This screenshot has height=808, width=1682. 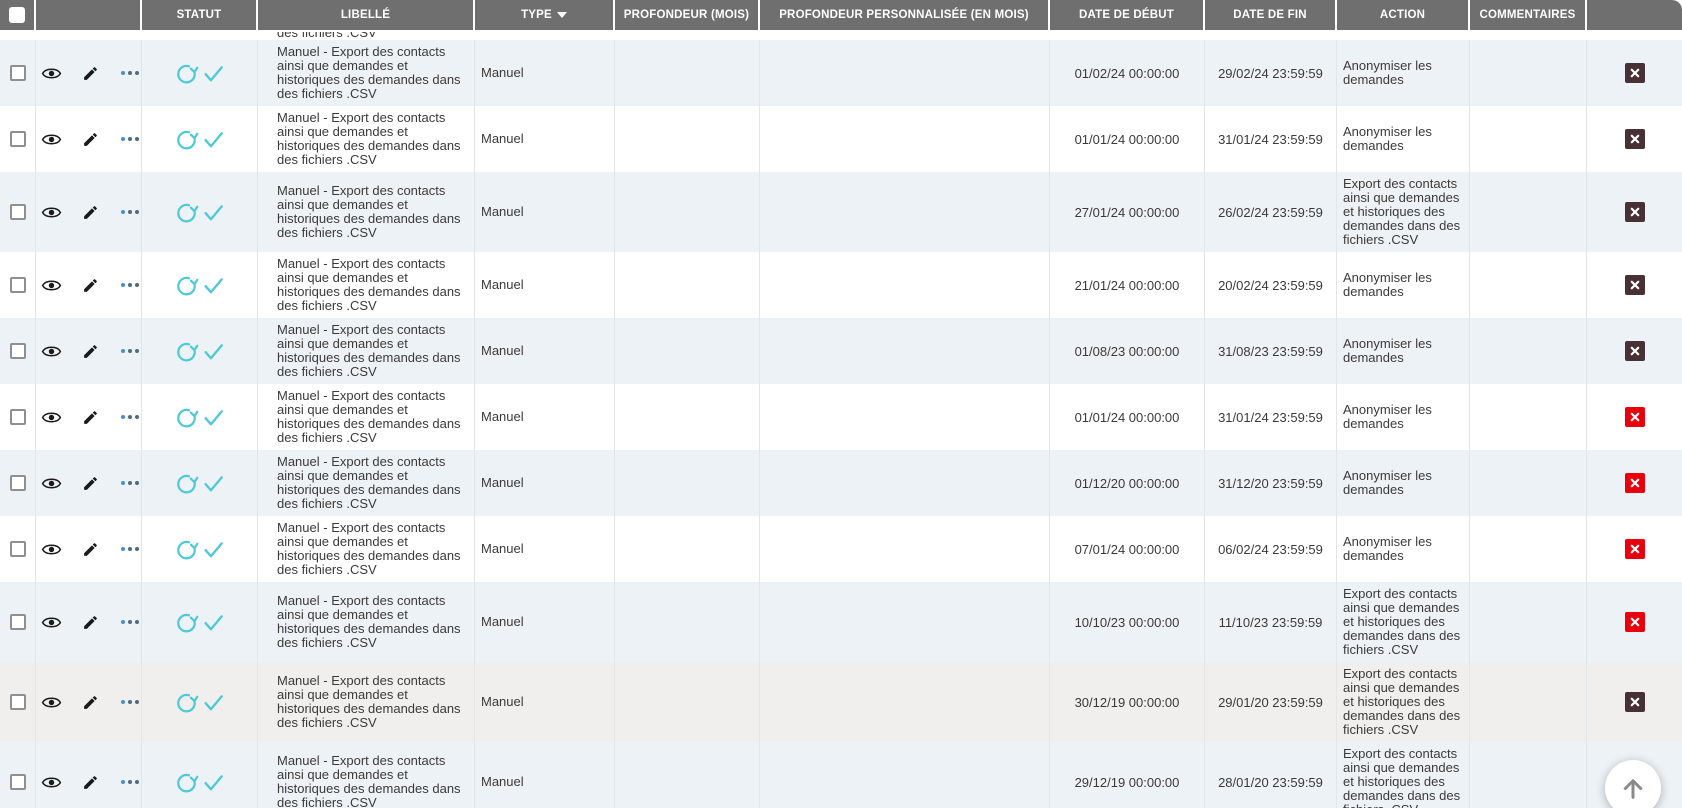 What do you see at coordinates (687, 16) in the screenshot?
I see `header-profondeur: PROFONDEUR (MOIS)` at bounding box center [687, 16].